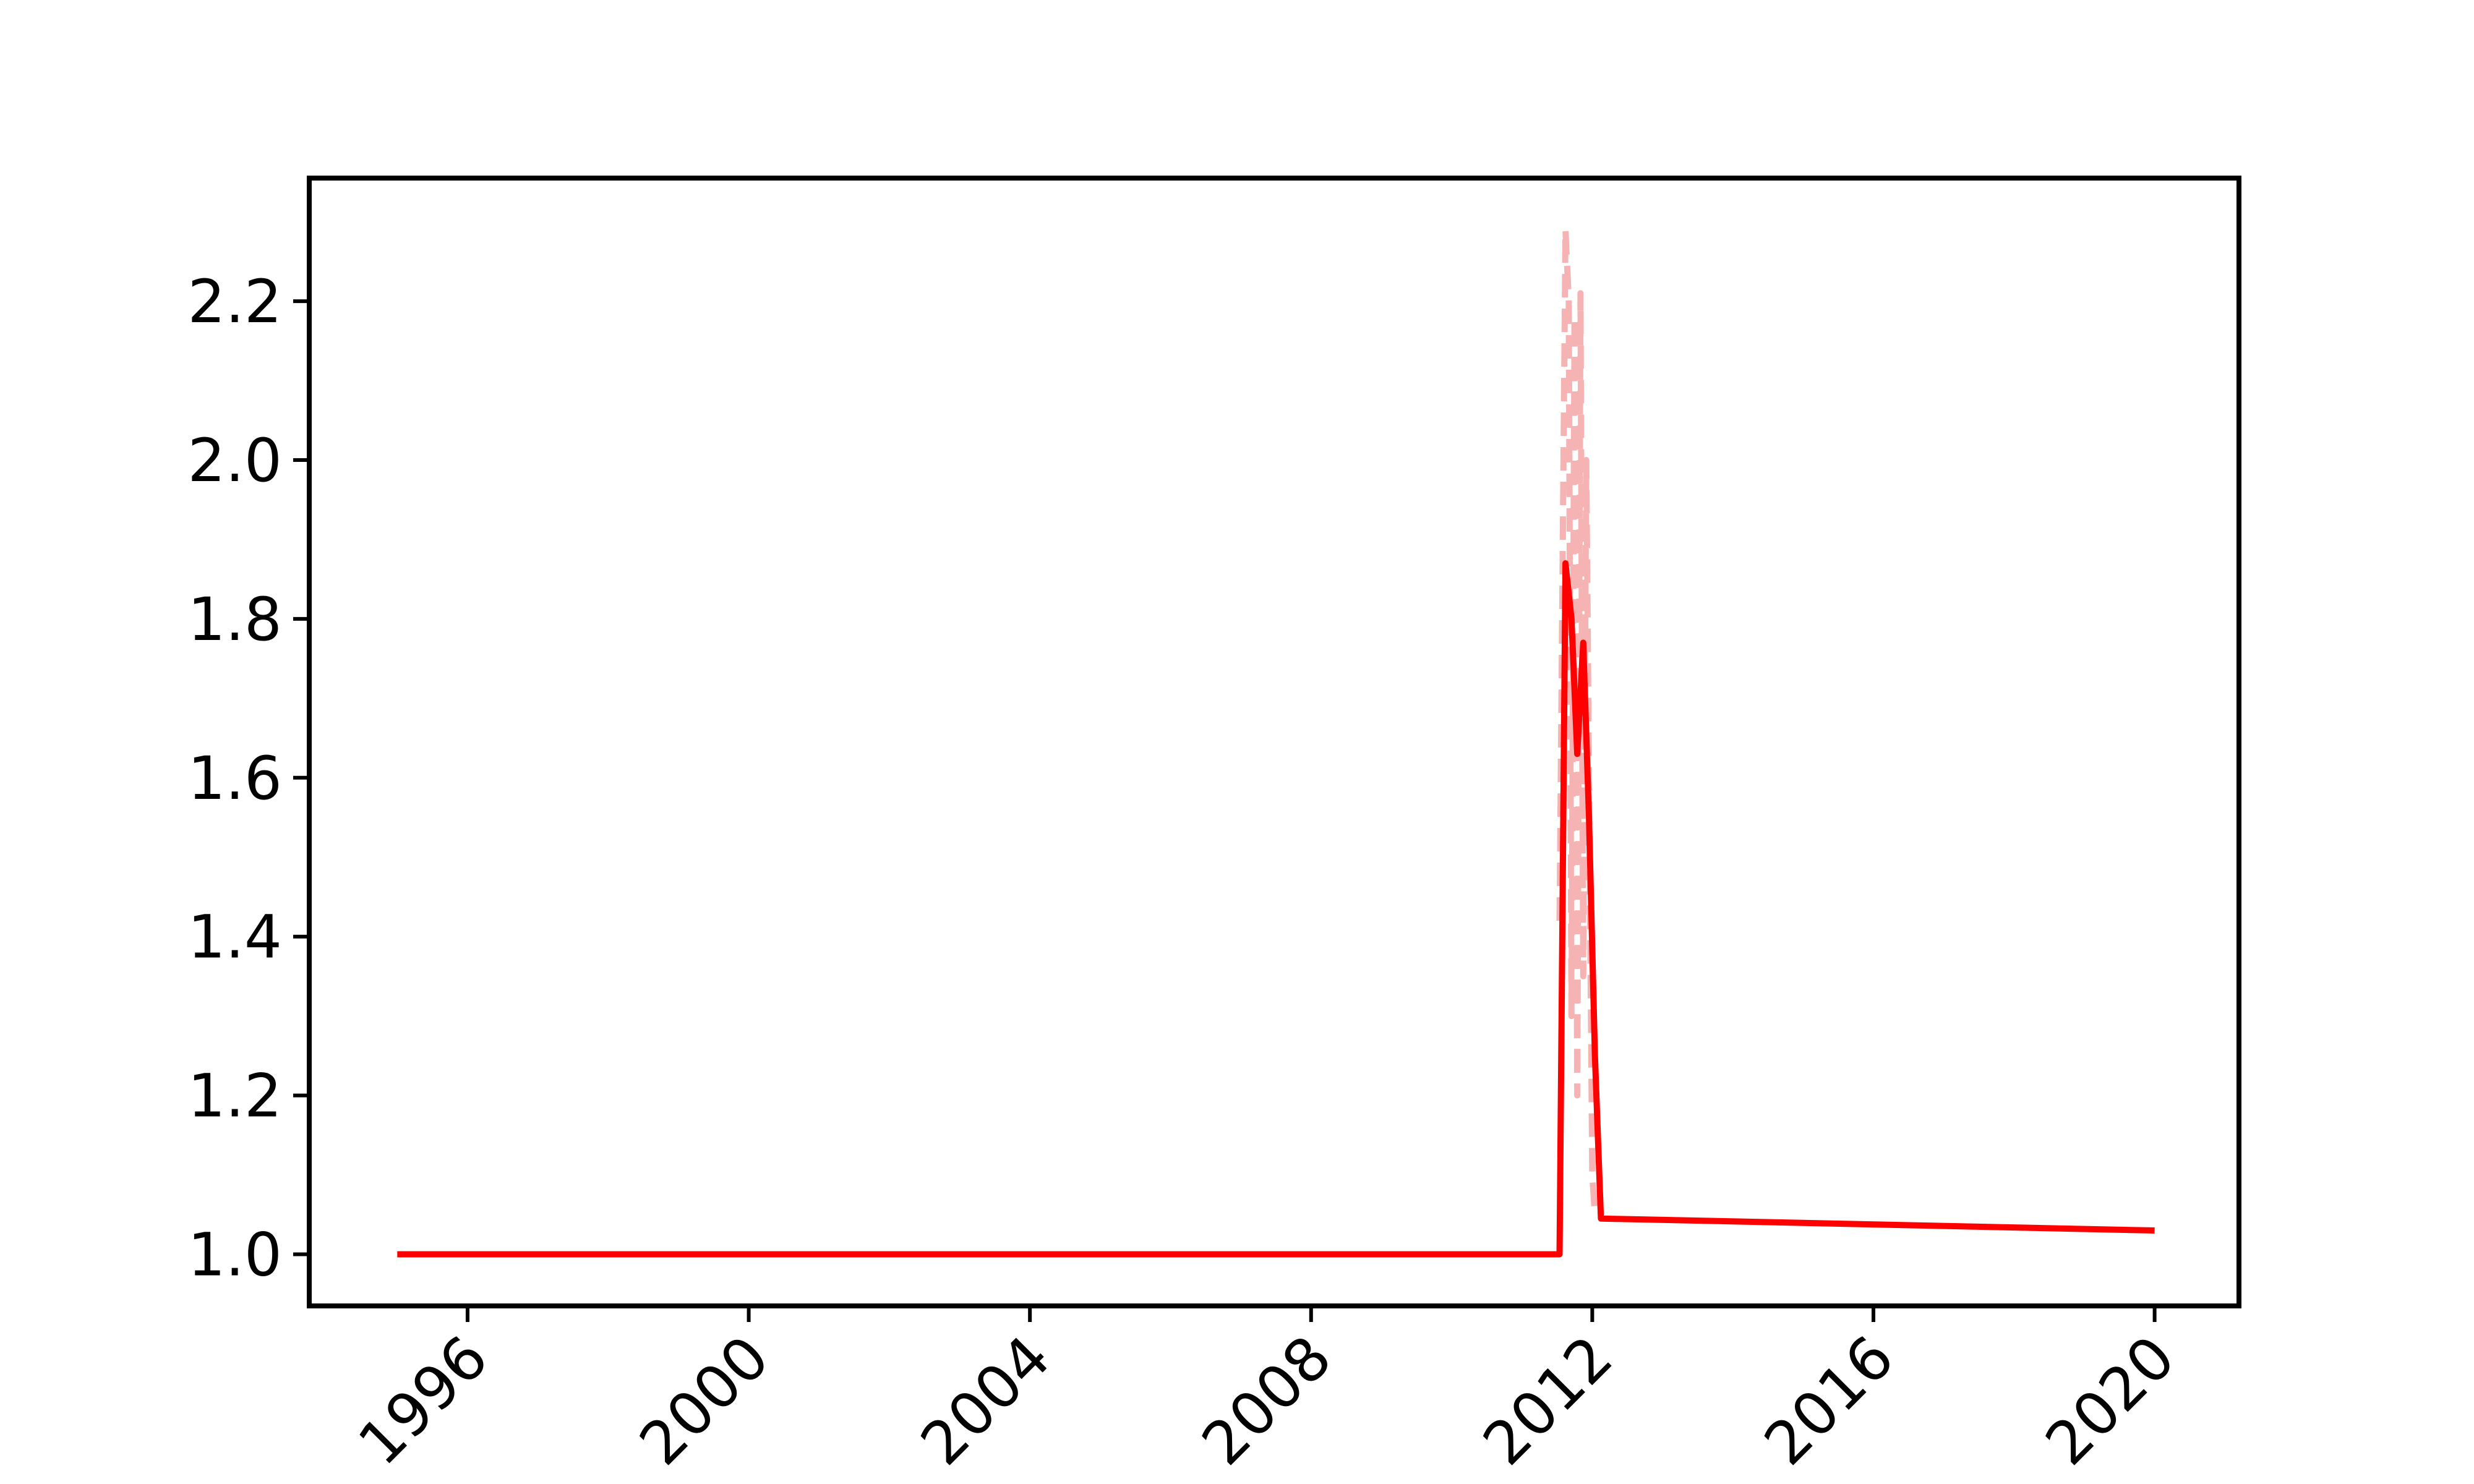  I want to click on y-axis: 1.0 1.2 1.4 1.6 1.8 2.0 2.2, so click(248, 778).